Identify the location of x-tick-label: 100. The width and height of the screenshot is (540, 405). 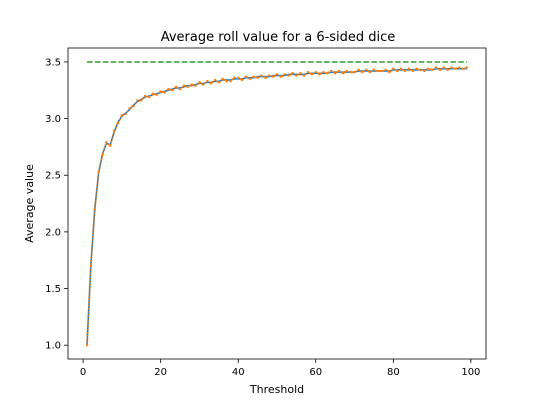
(470, 372).